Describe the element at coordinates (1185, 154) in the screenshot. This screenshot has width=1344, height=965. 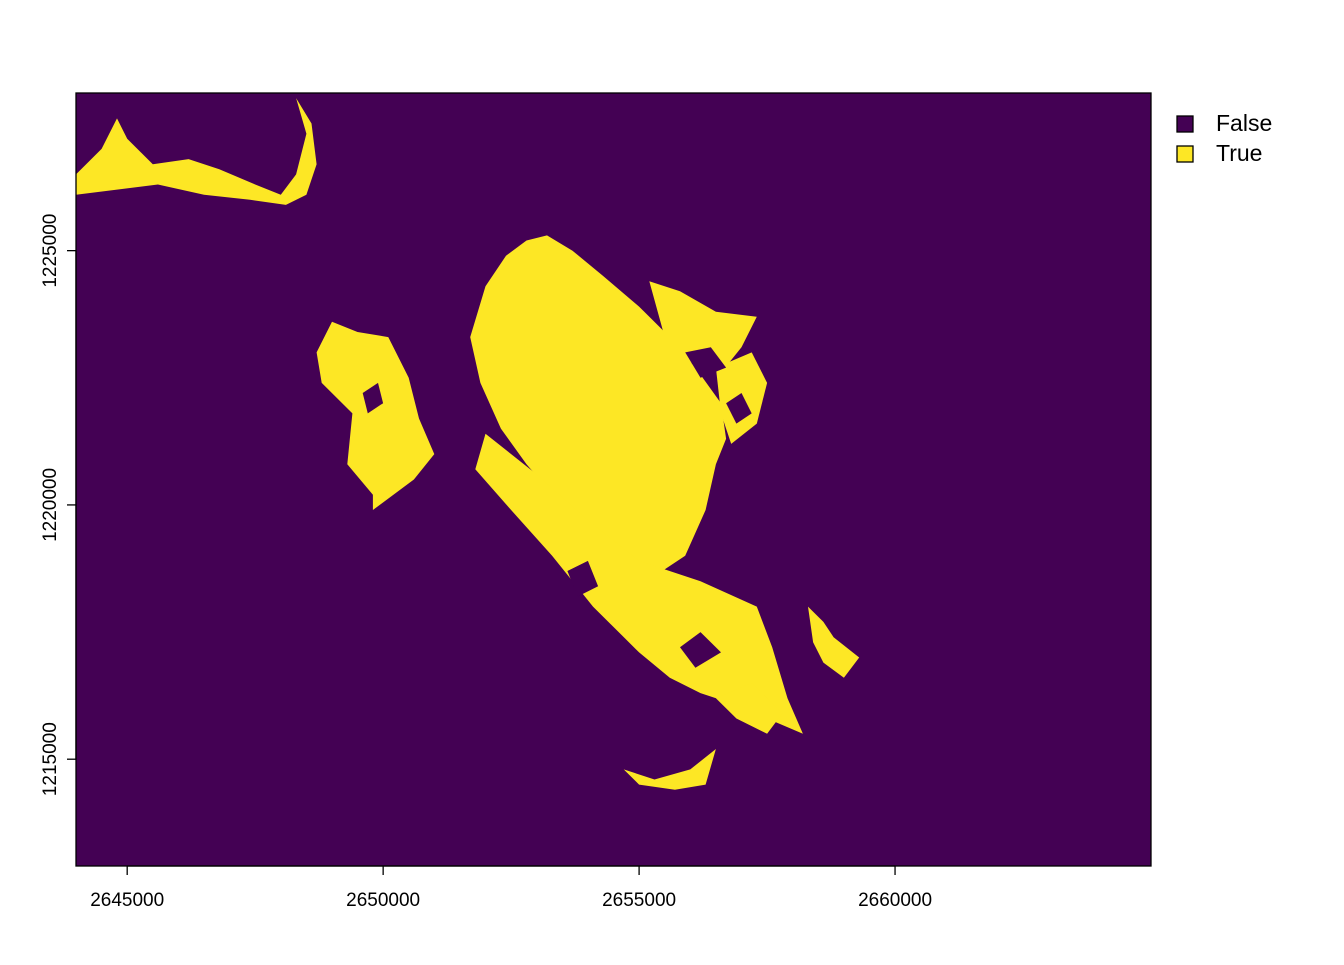
I see `legend-swatch-true` at that location.